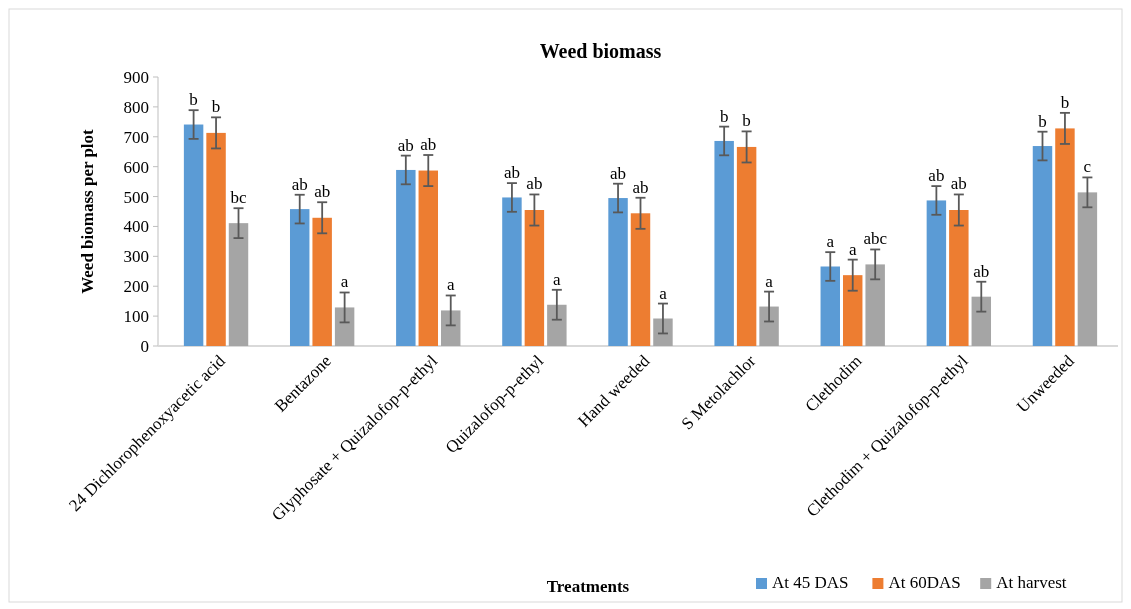 The height and width of the screenshot is (609, 1131). Describe the element at coordinates (87, 211) in the screenshot. I see `y-axis-title: Weed biomass per plot` at that location.